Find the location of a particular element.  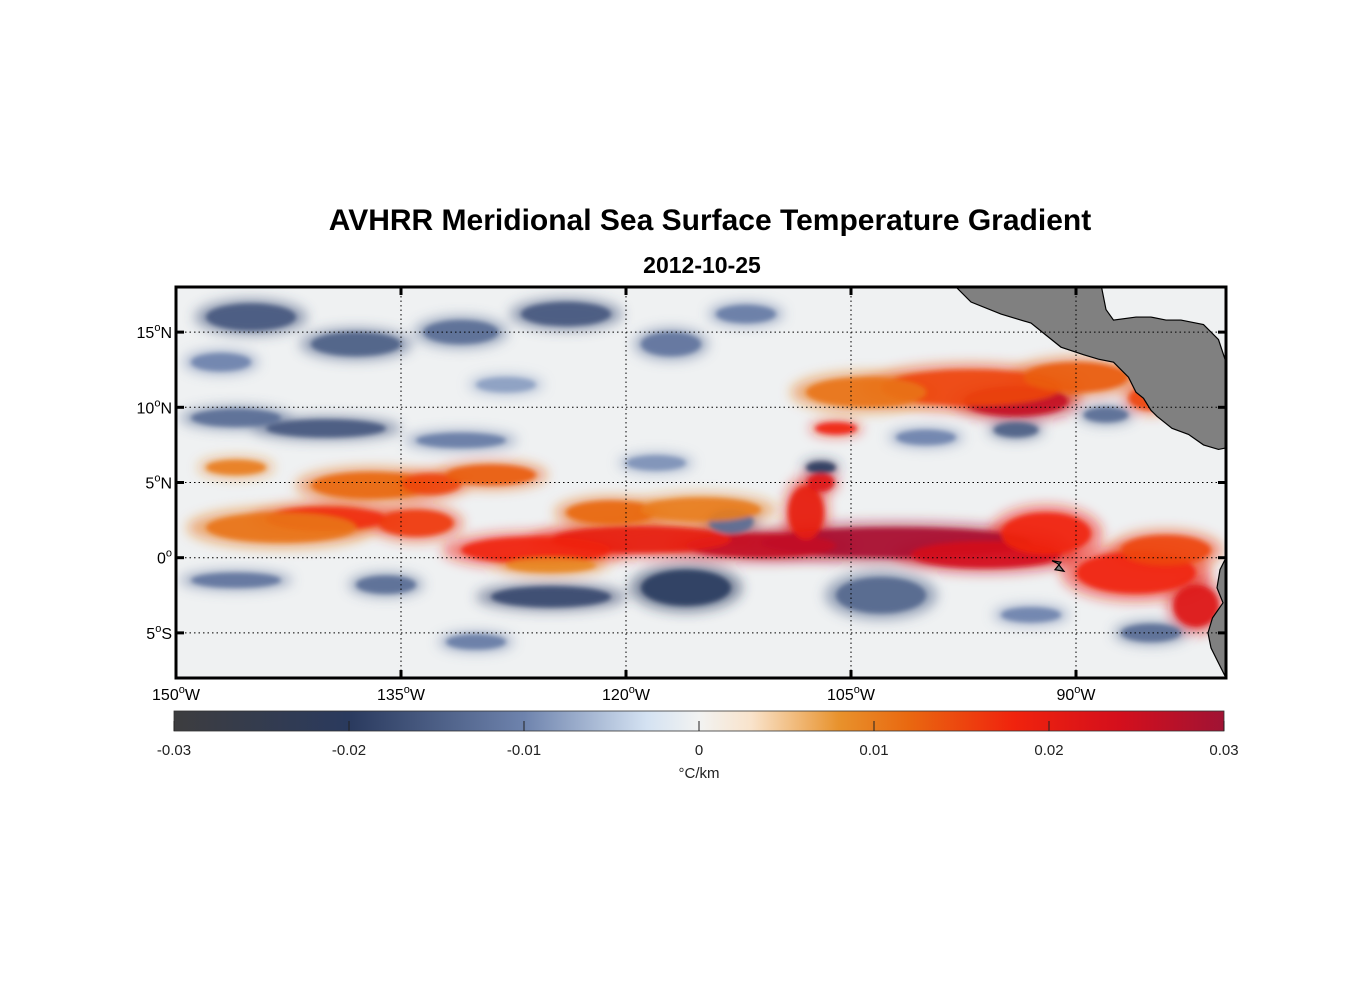

lon-label: 105oW is located at coordinates (851, 694).